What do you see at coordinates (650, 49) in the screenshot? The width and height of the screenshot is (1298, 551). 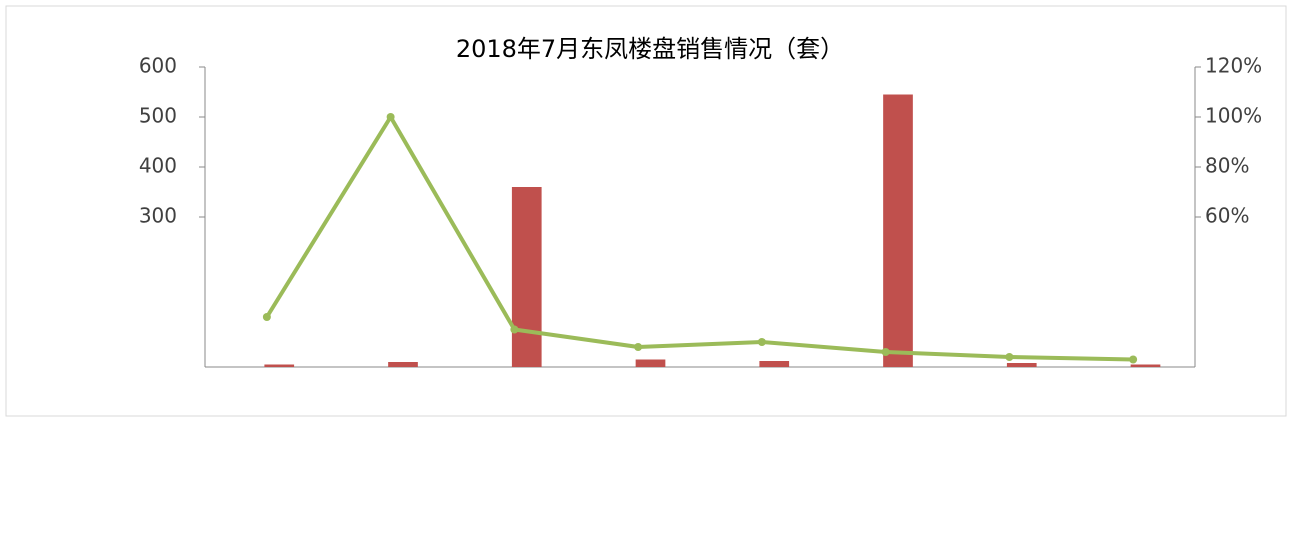 I see `chart-title: 2018年7月东凤楼盘销售情况（套）` at bounding box center [650, 49].